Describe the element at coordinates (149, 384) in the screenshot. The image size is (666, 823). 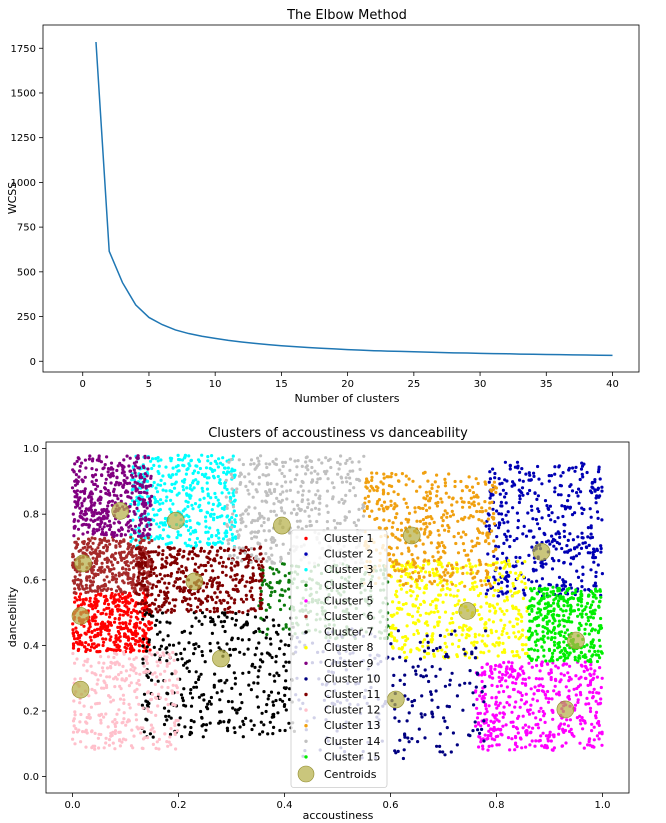
I see `elbow-x-tick-label: 5` at that location.